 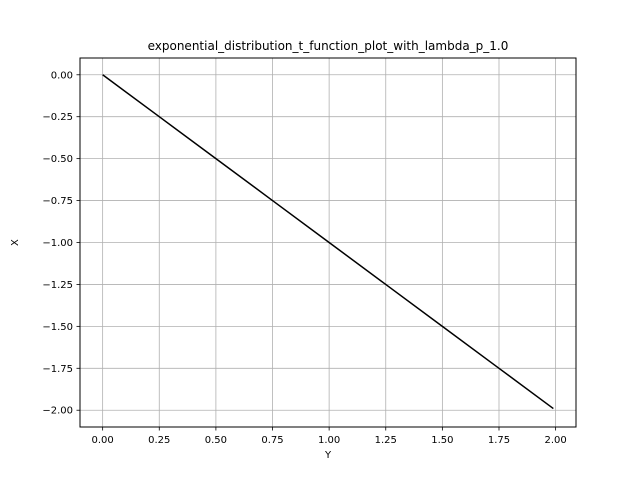 I want to click on y-tick-label: −1.75, so click(x=57, y=369).